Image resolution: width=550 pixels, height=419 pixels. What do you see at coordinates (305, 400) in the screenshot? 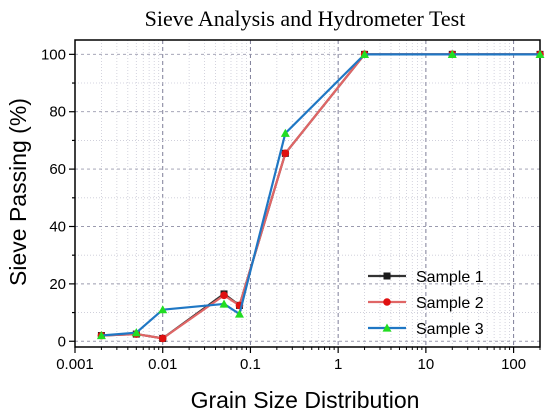
I see `x-axis-label: Grain Size Distribution` at bounding box center [305, 400].